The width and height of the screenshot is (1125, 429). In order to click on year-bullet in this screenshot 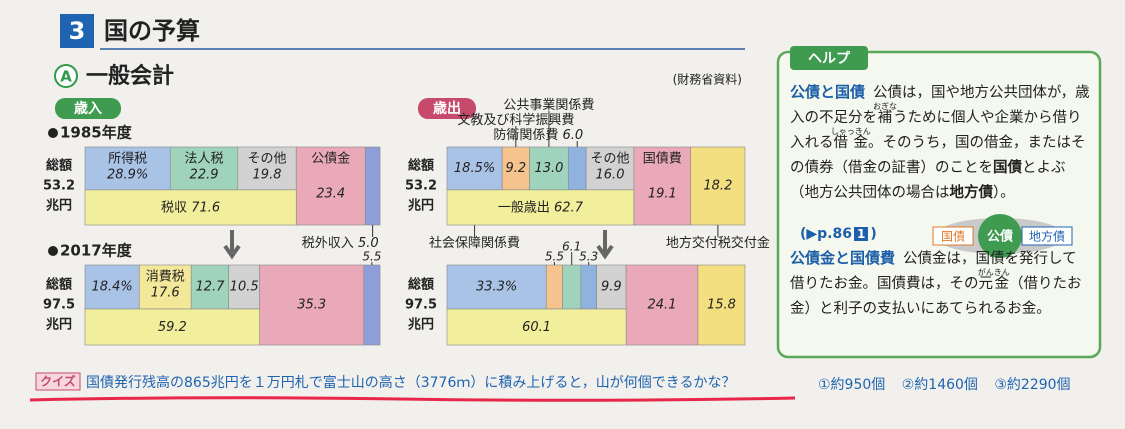, I will do `click(53, 251)`.